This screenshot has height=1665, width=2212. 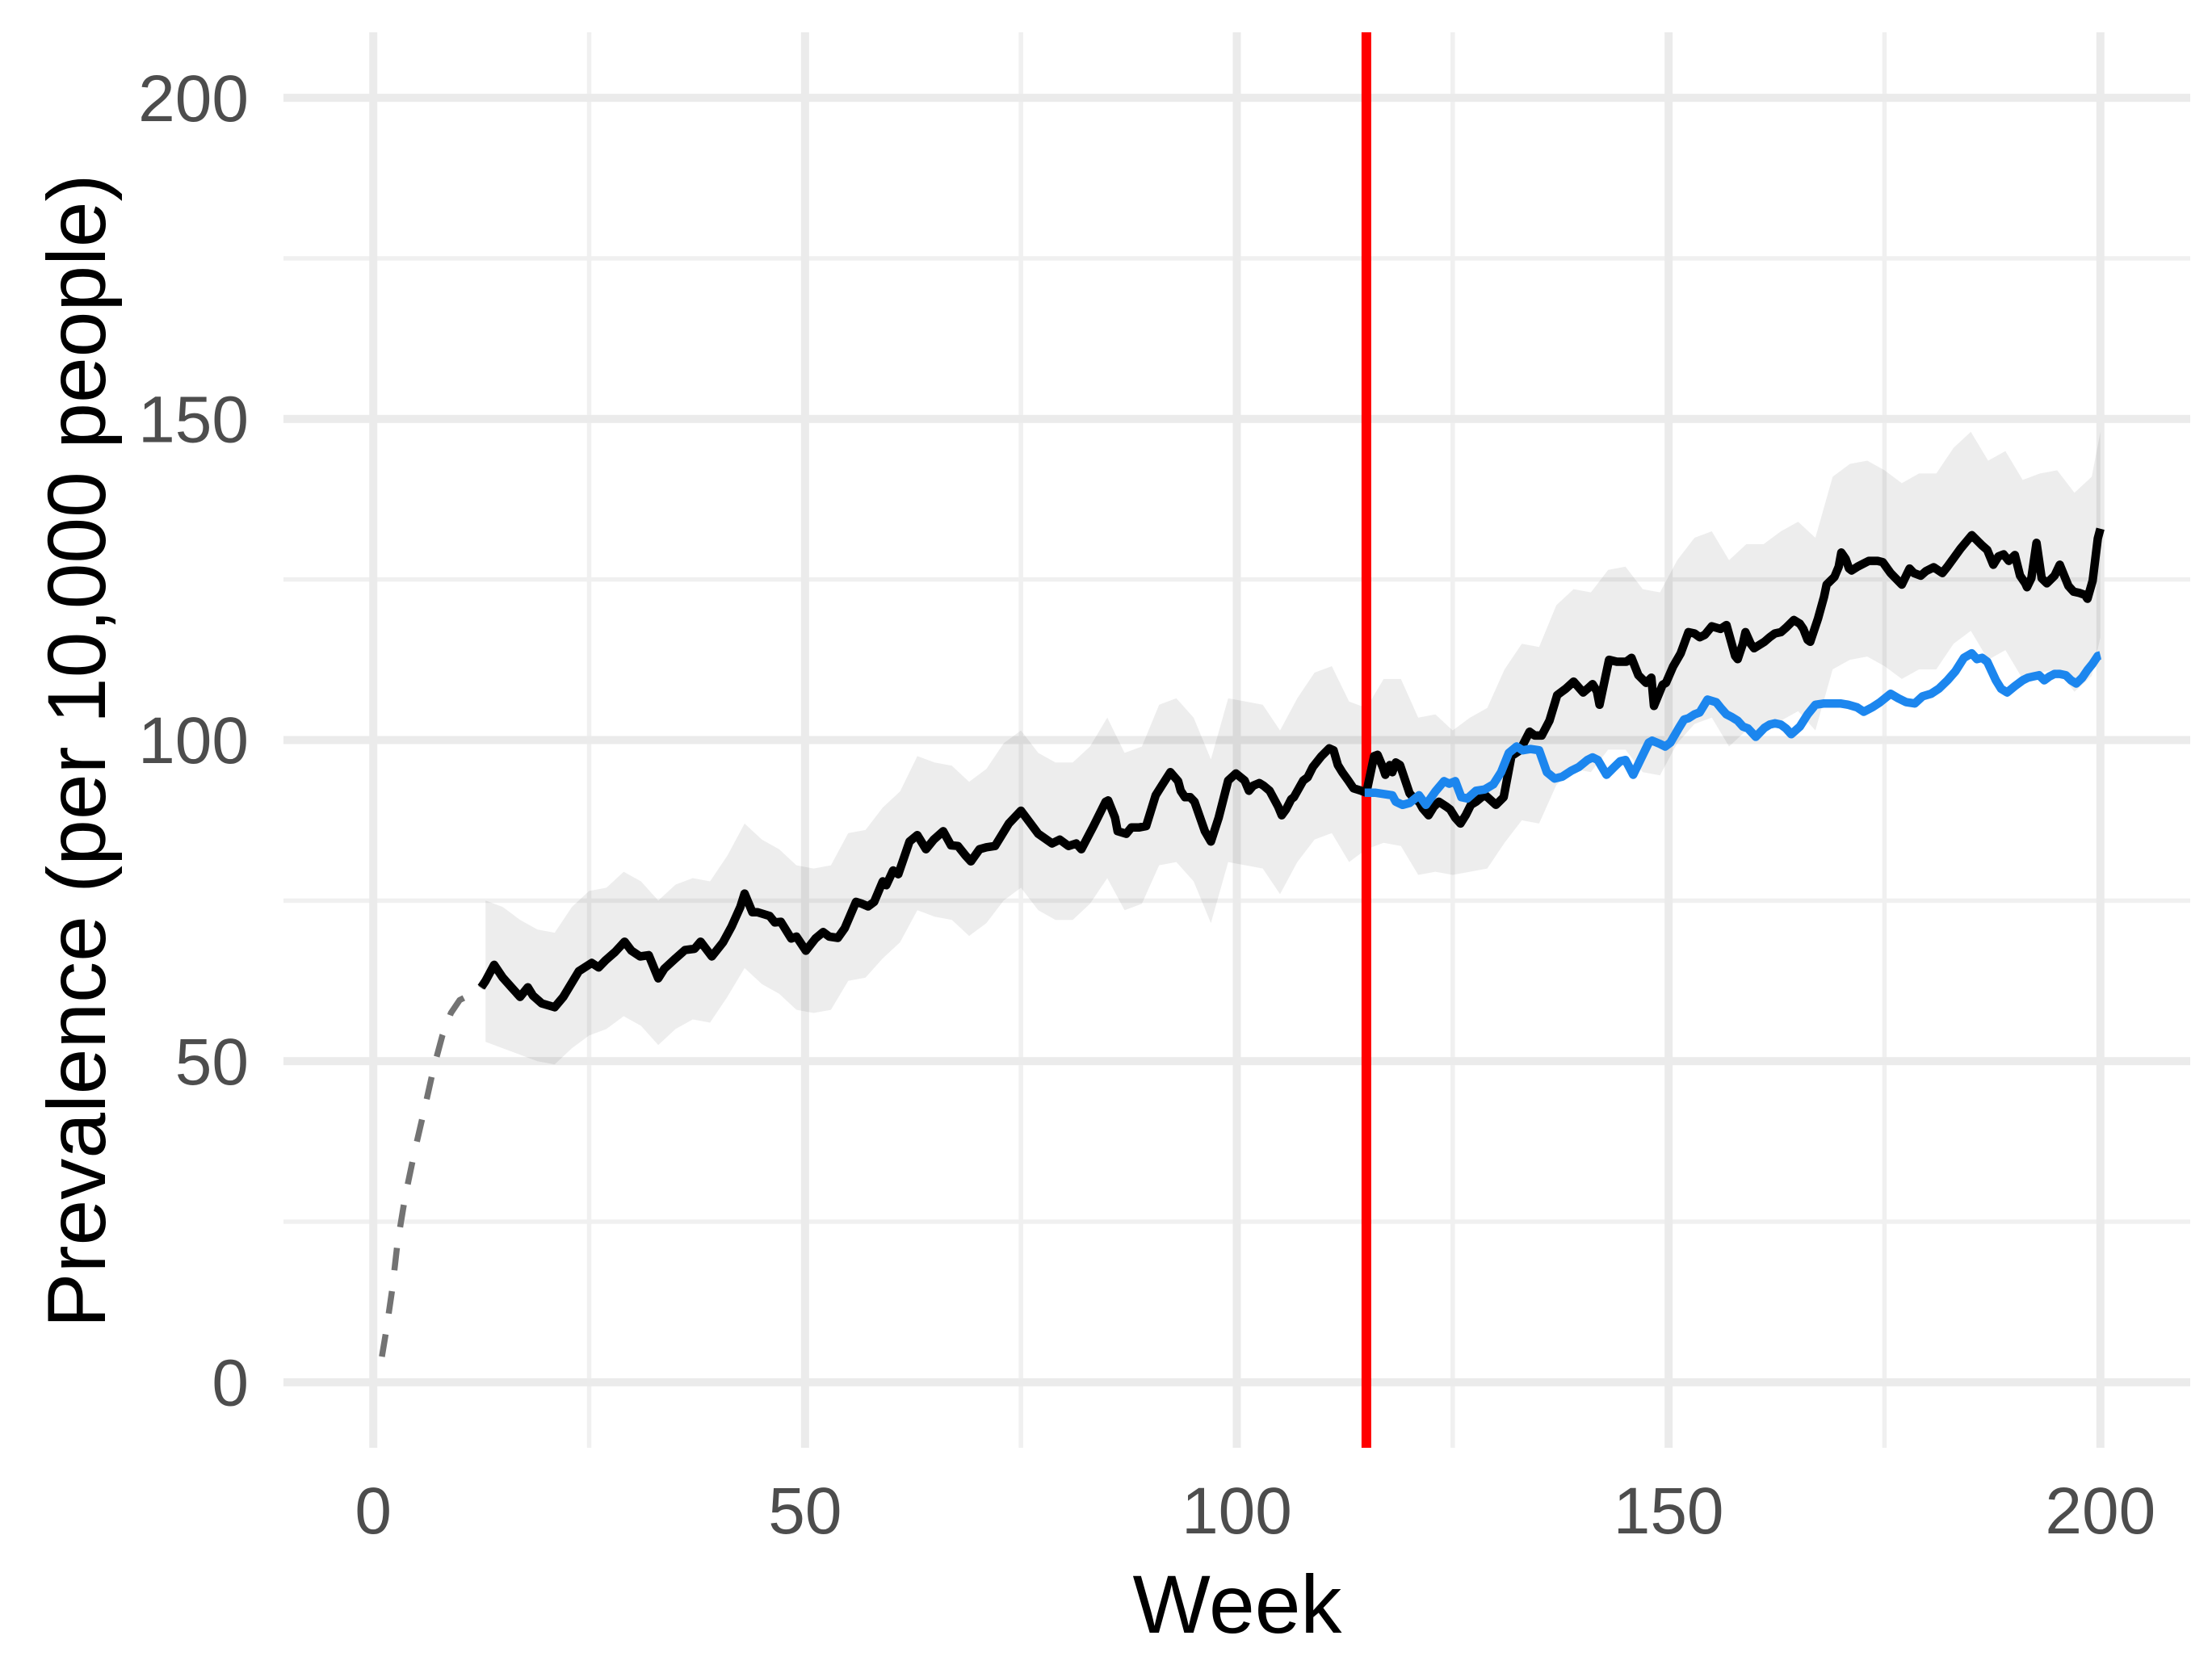 I want to click on x-tick-label: 0, so click(x=374, y=1511).